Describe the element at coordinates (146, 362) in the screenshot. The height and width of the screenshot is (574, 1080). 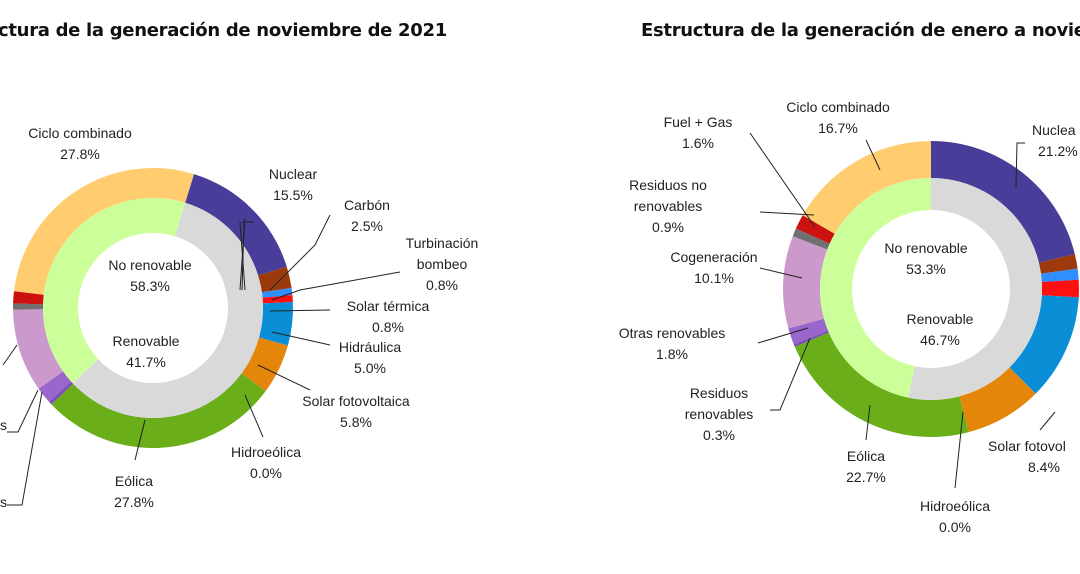
I see `label-value: 41.7%` at that location.